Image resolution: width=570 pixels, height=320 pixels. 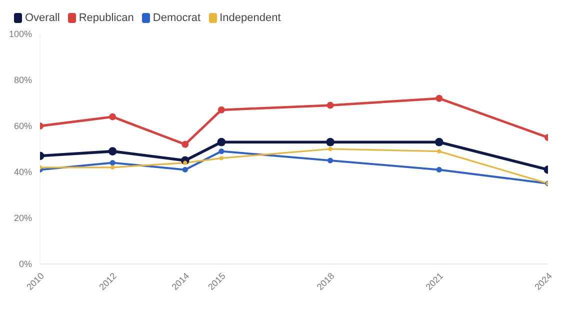 I want to click on y-tick-label: 60%, so click(x=23, y=126).